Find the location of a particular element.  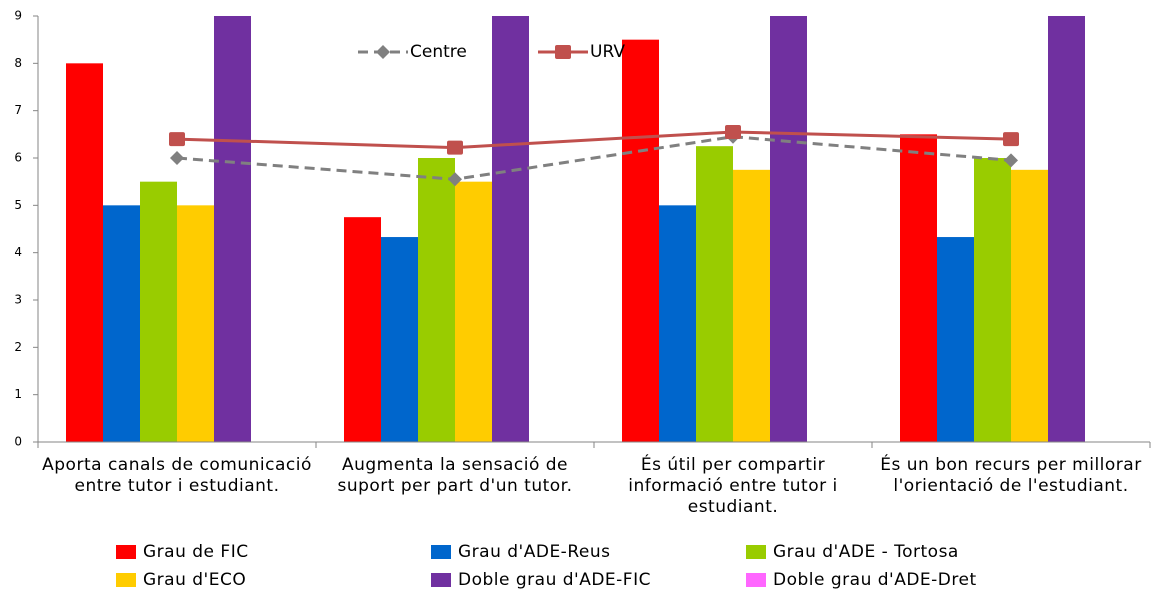

y-tick-label: 5 is located at coordinates (18, 205).